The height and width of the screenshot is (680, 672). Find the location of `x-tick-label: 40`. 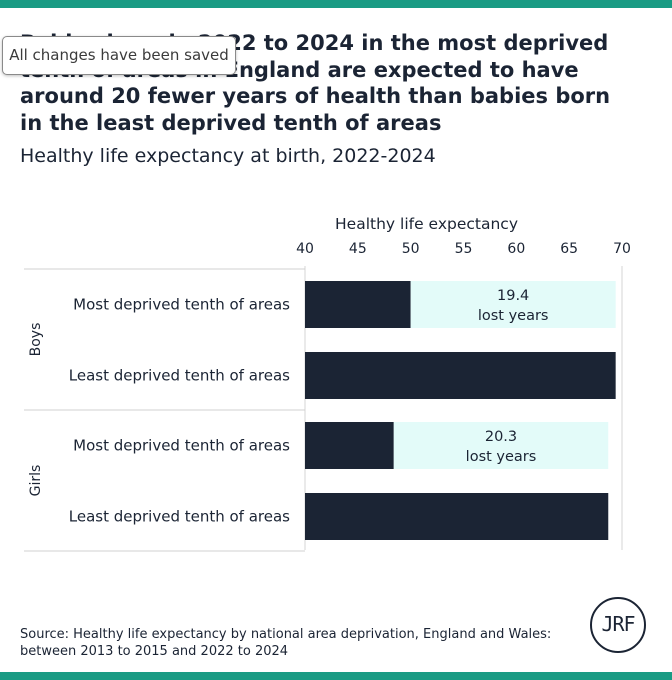

x-tick-label: 40 is located at coordinates (305, 249).